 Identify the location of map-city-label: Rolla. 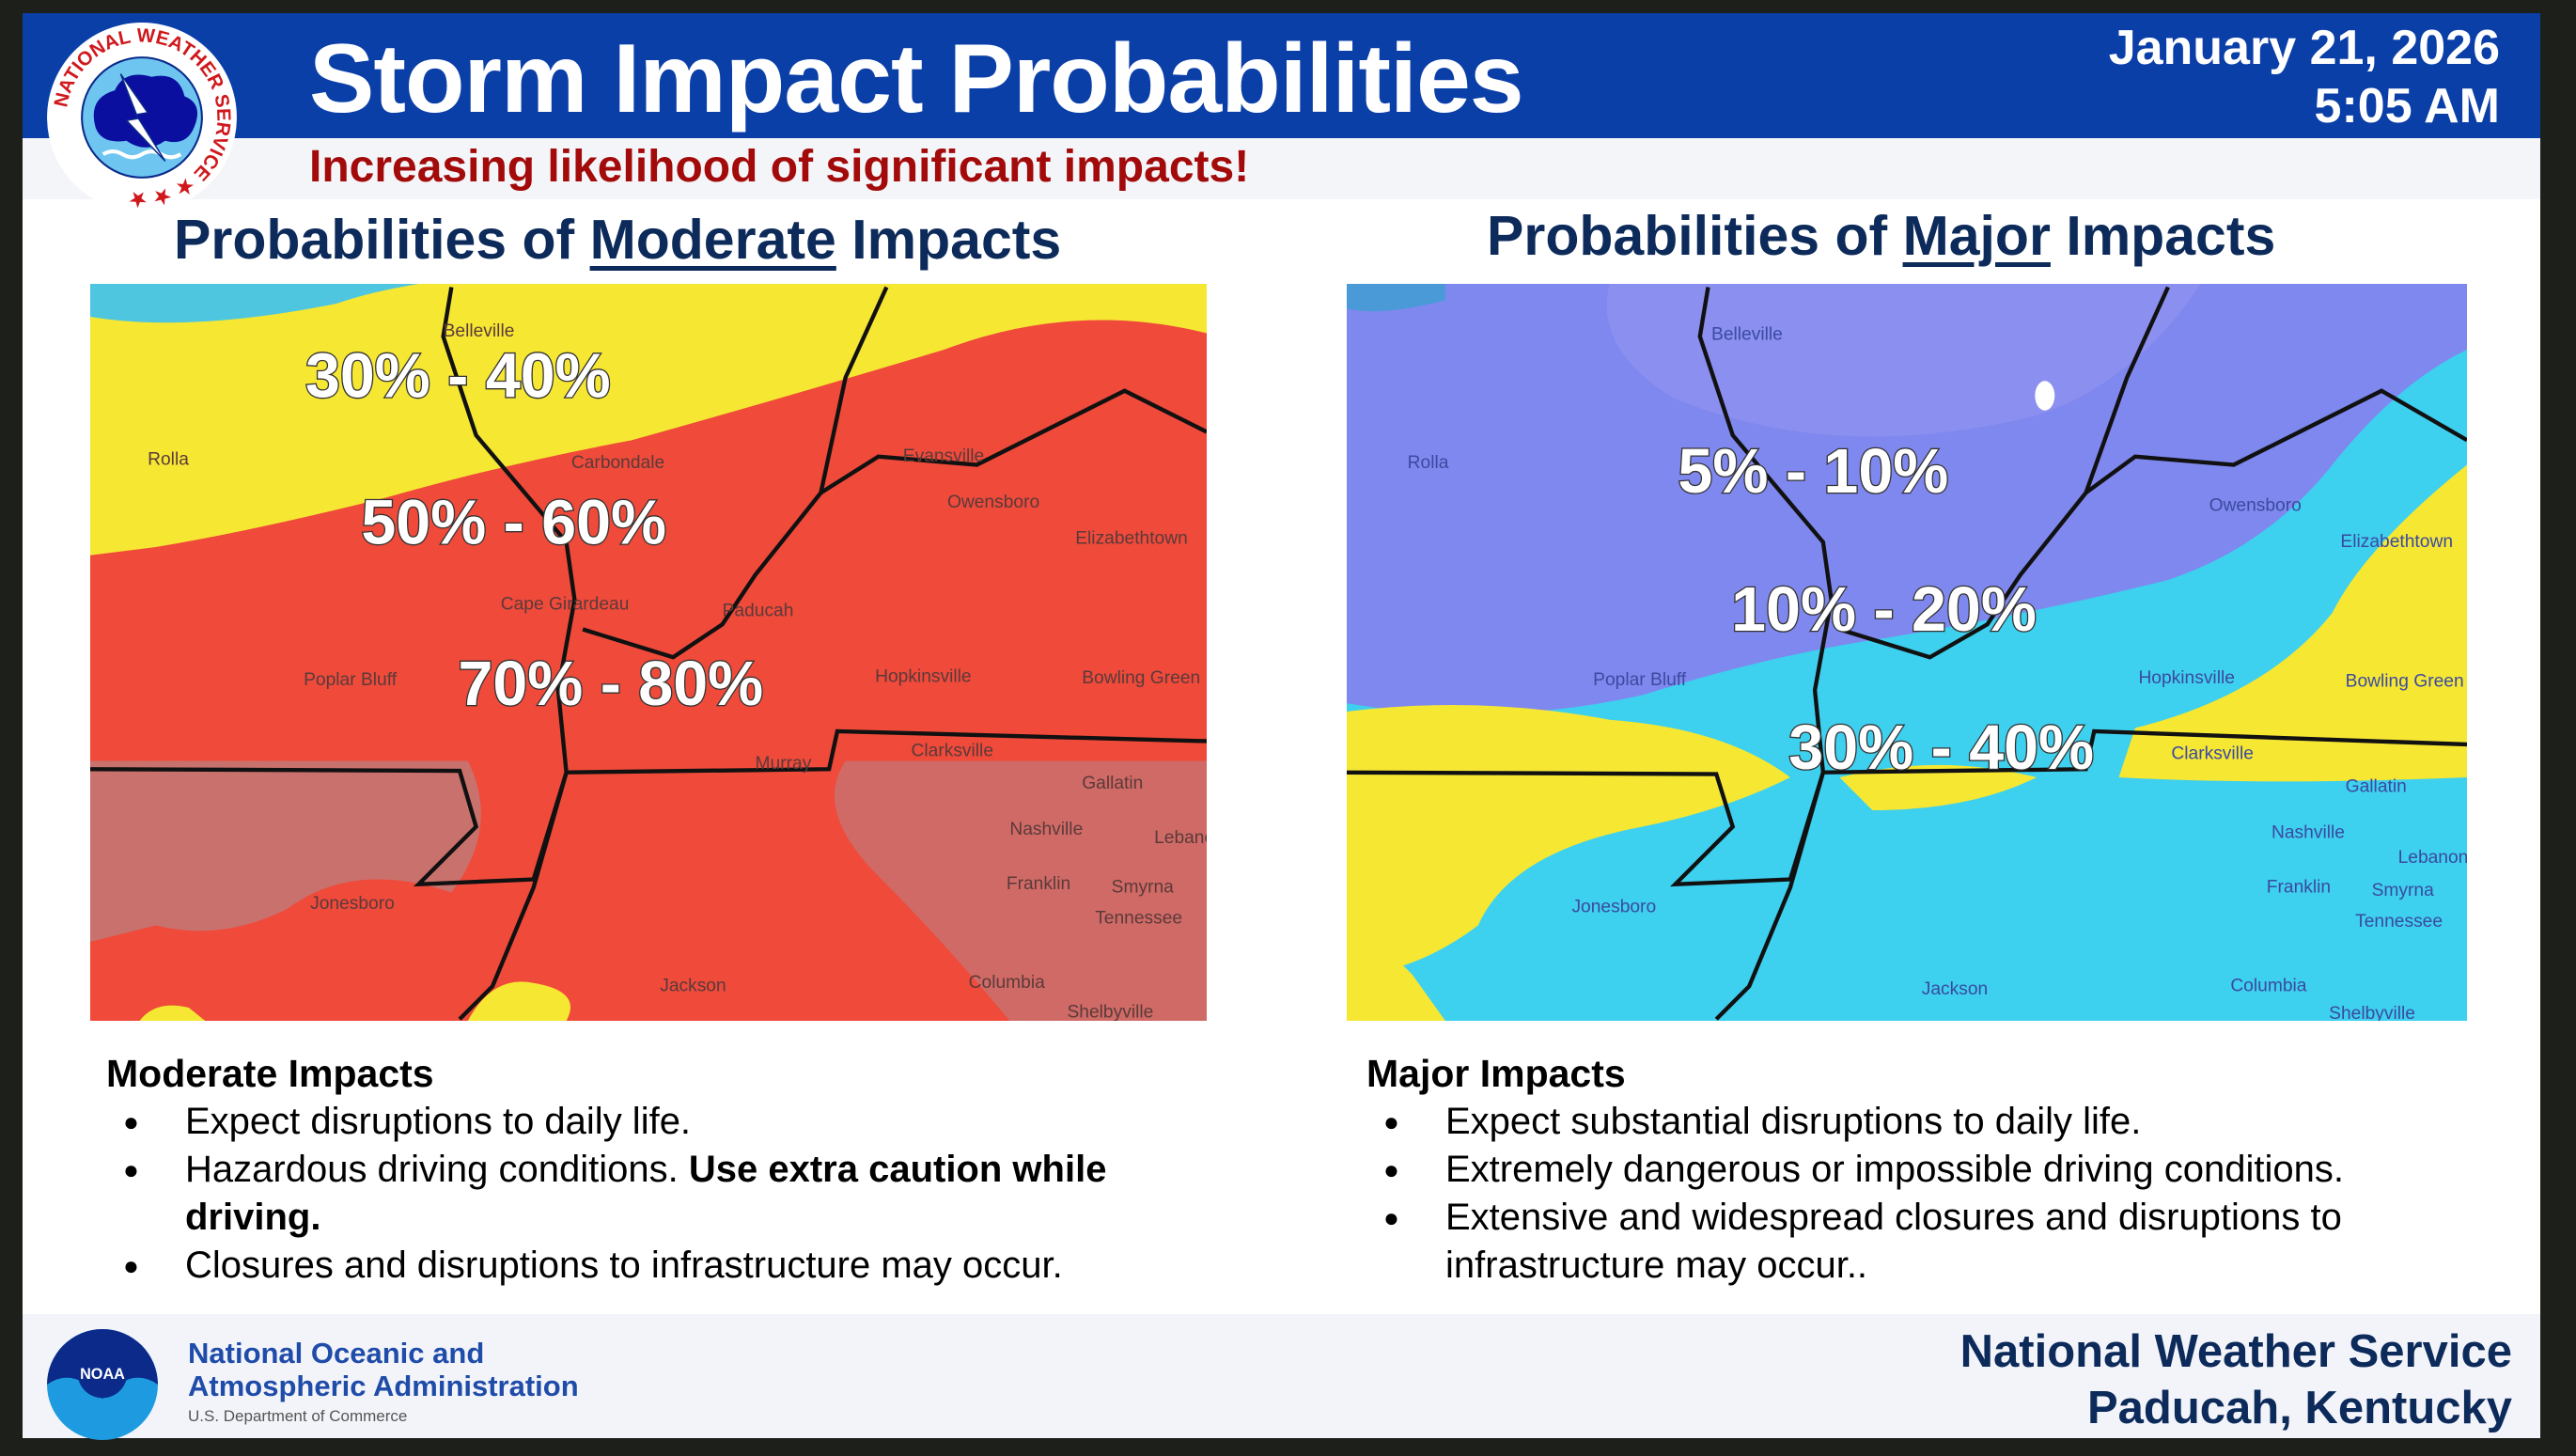
(169, 459).